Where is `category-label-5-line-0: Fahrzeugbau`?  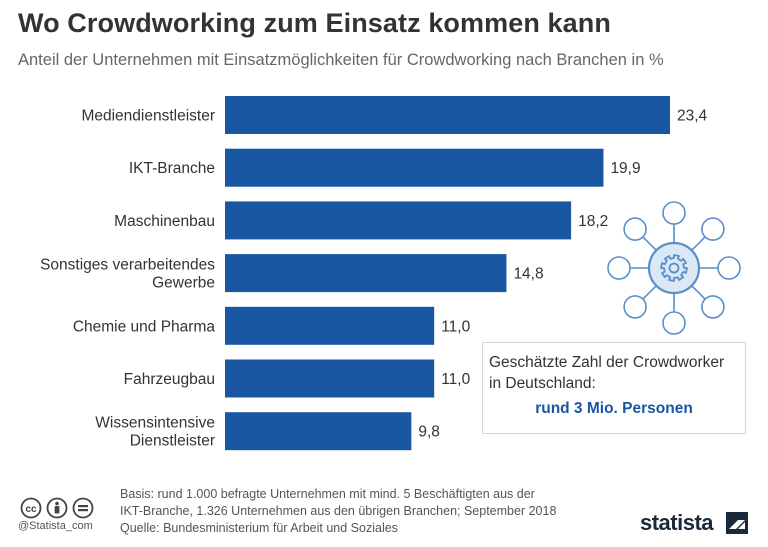
category-label-5-line-0: Fahrzeugbau is located at coordinates (169, 379).